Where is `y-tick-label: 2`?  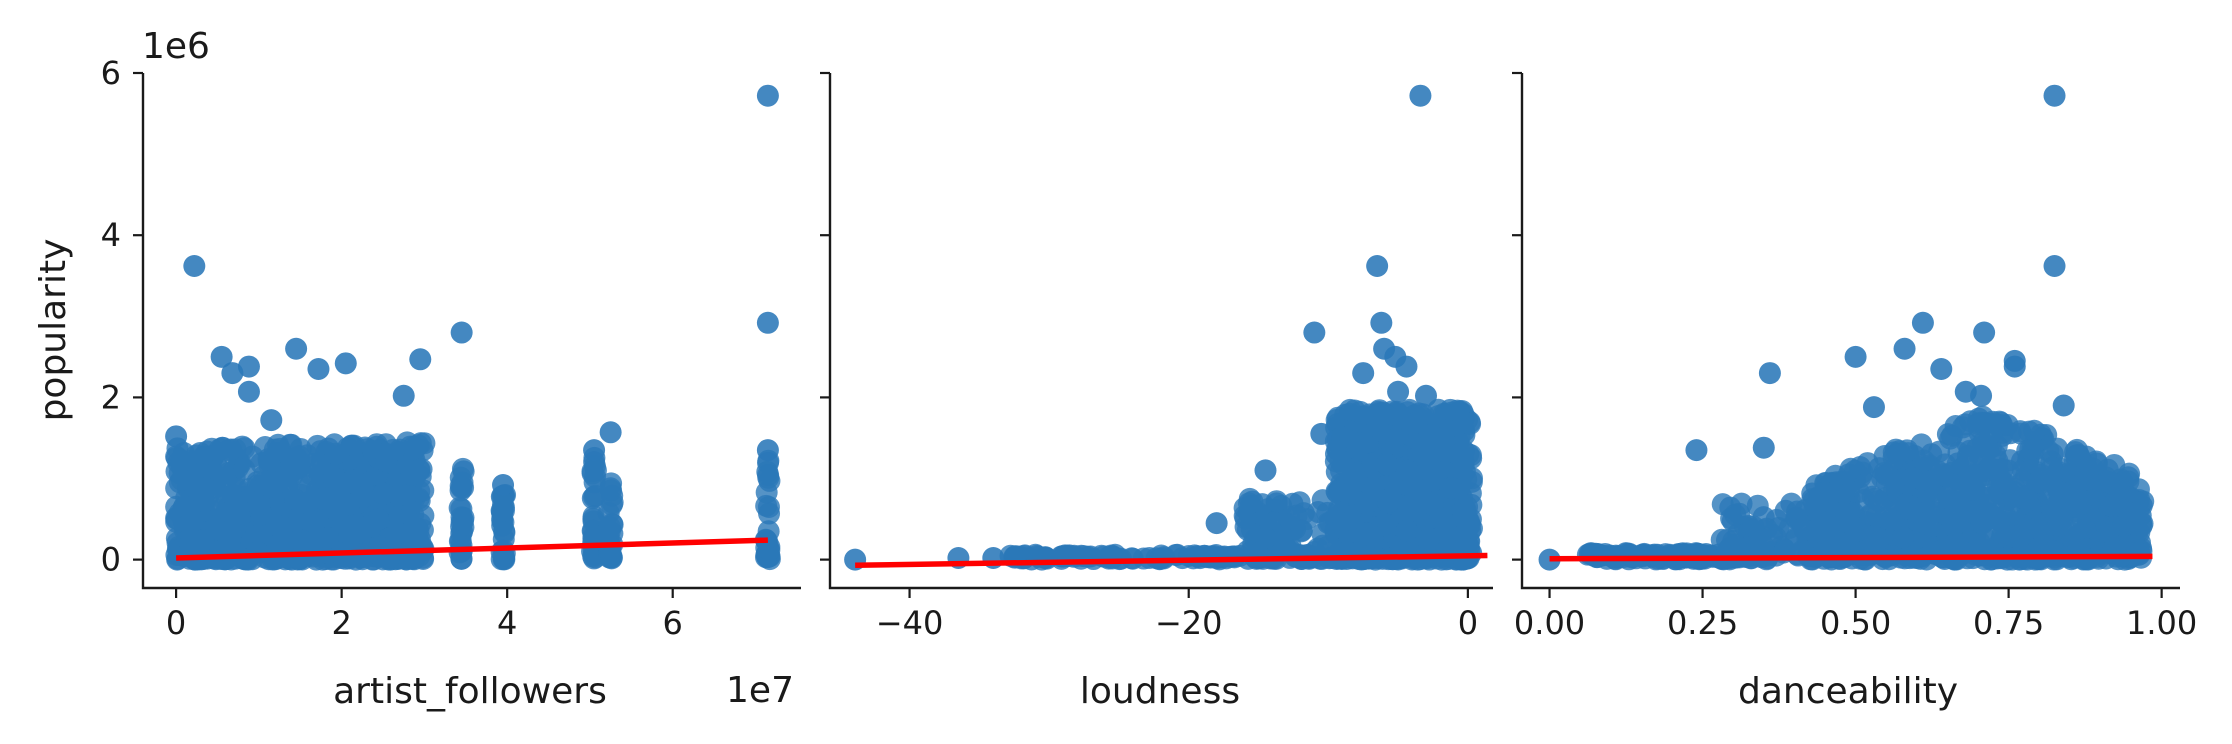
y-tick-label: 2 is located at coordinates (111, 397).